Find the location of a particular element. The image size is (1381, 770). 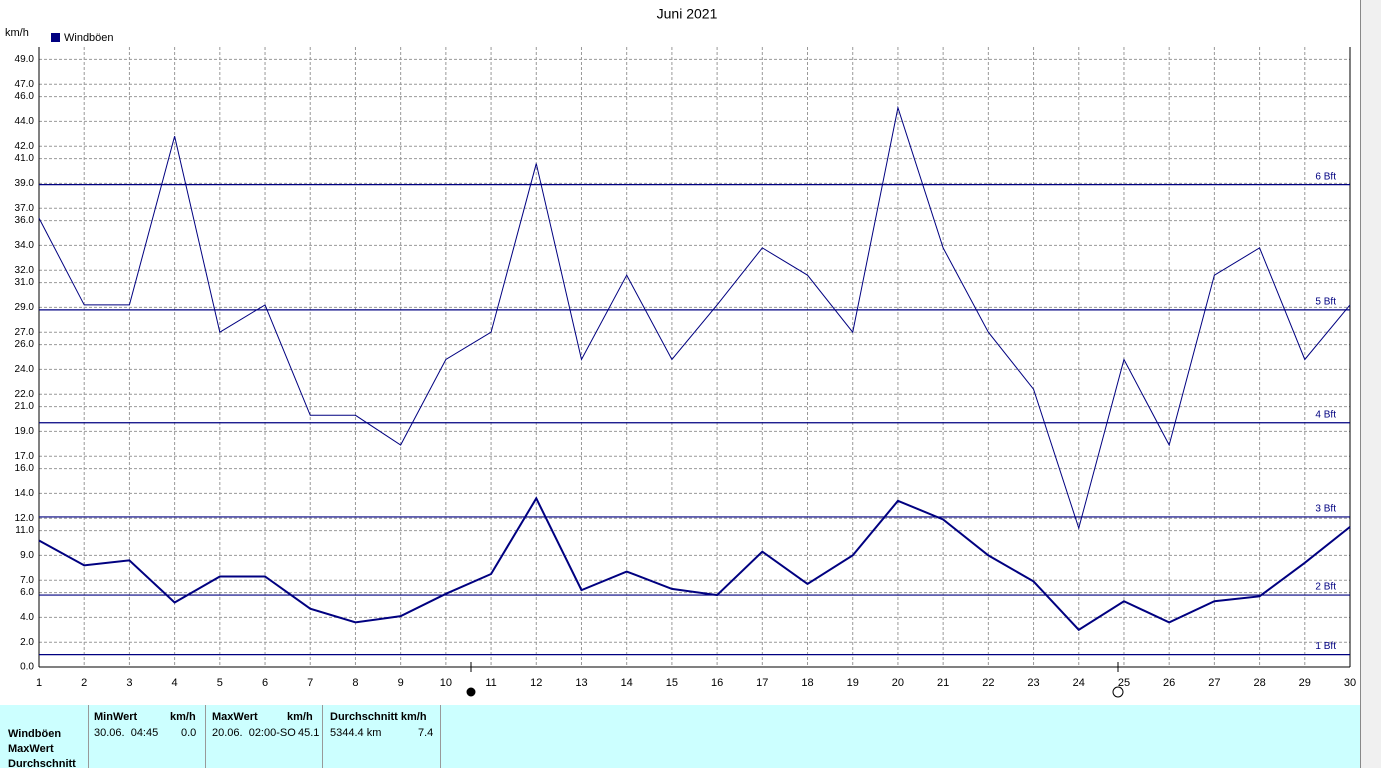

header: MaxWert is located at coordinates (235, 717).